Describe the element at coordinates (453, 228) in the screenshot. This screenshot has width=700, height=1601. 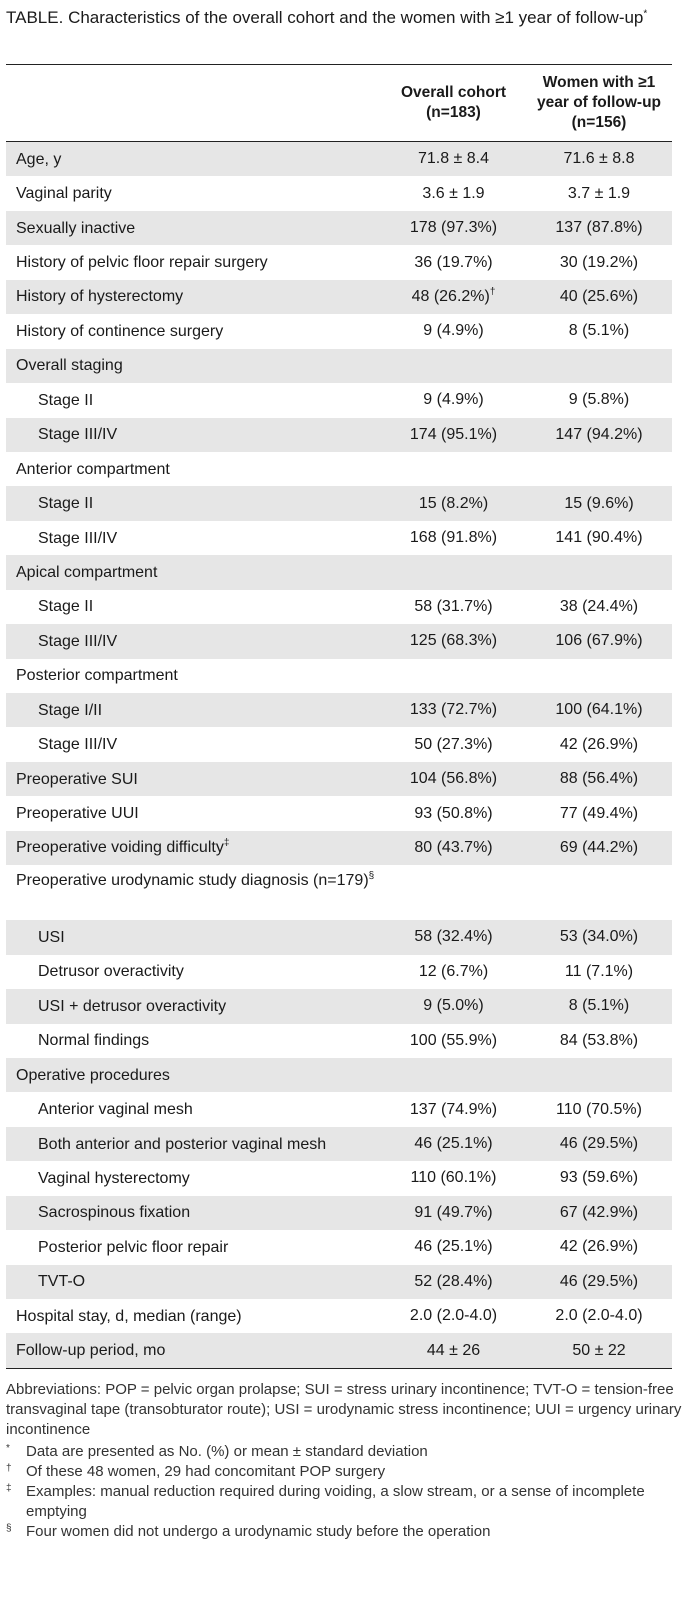
I see `overall-cohort-value: 178 (97.3%)` at that location.